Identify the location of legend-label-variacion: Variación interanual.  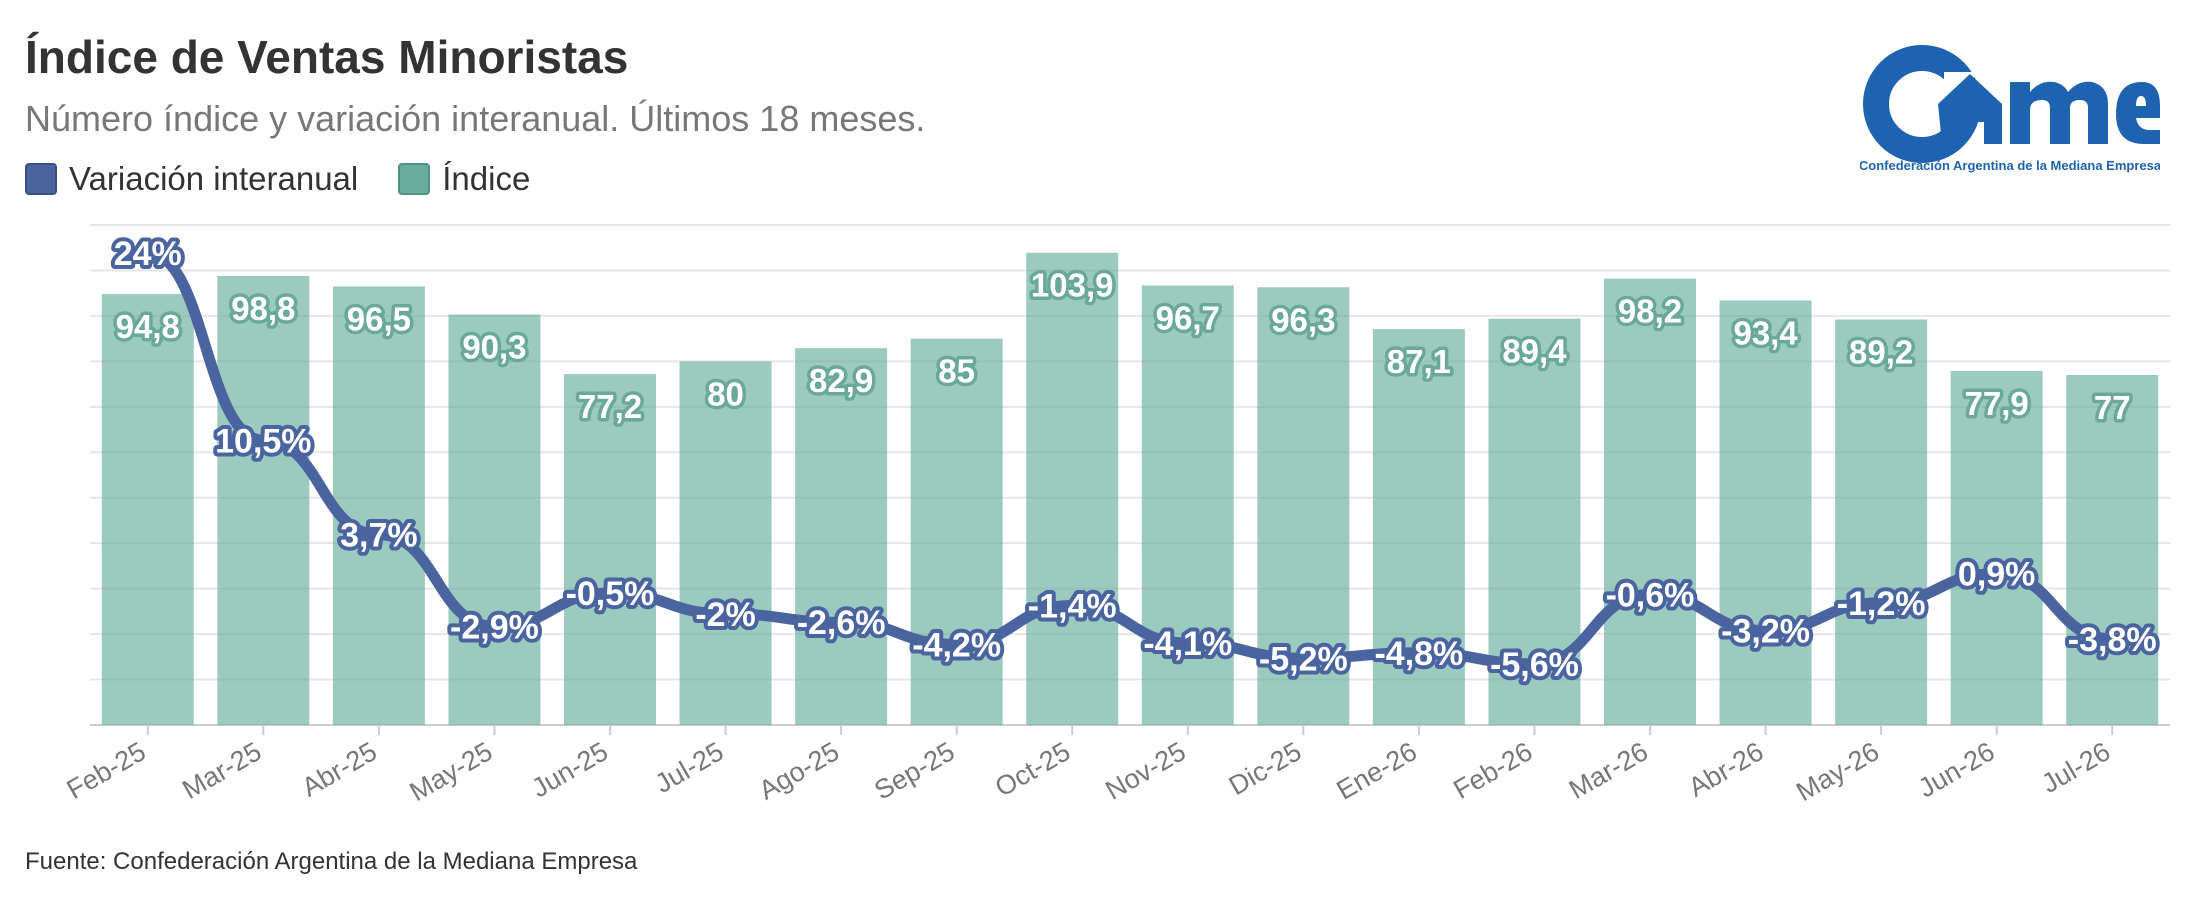
(214, 178).